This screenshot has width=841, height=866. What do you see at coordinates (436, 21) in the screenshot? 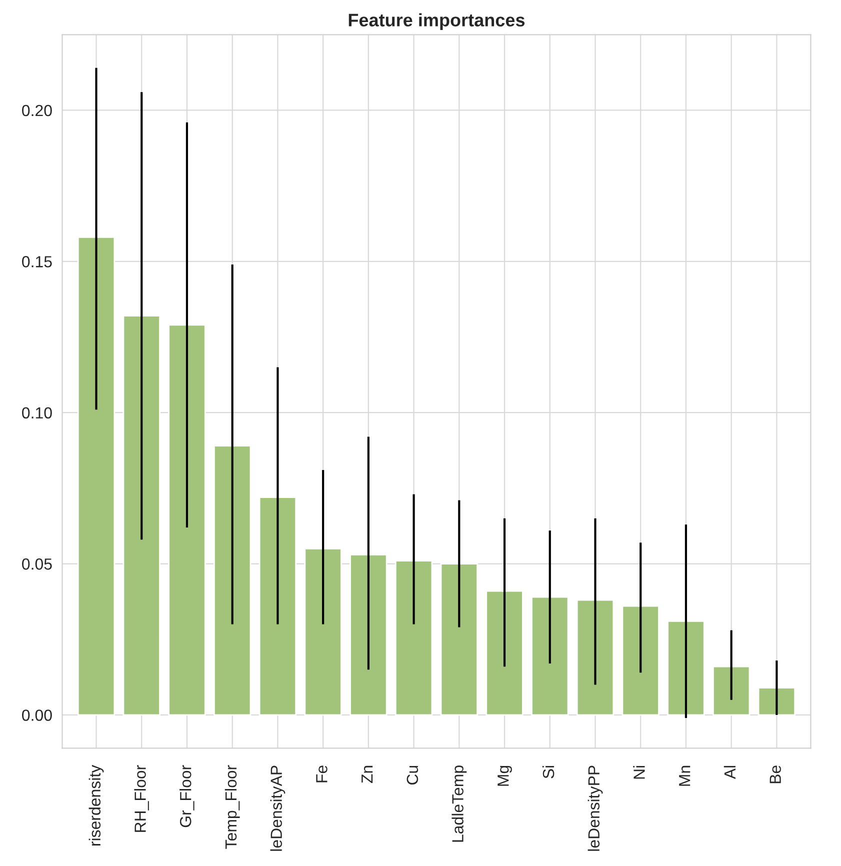
I see `chart-title: Feature importances` at bounding box center [436, 21].